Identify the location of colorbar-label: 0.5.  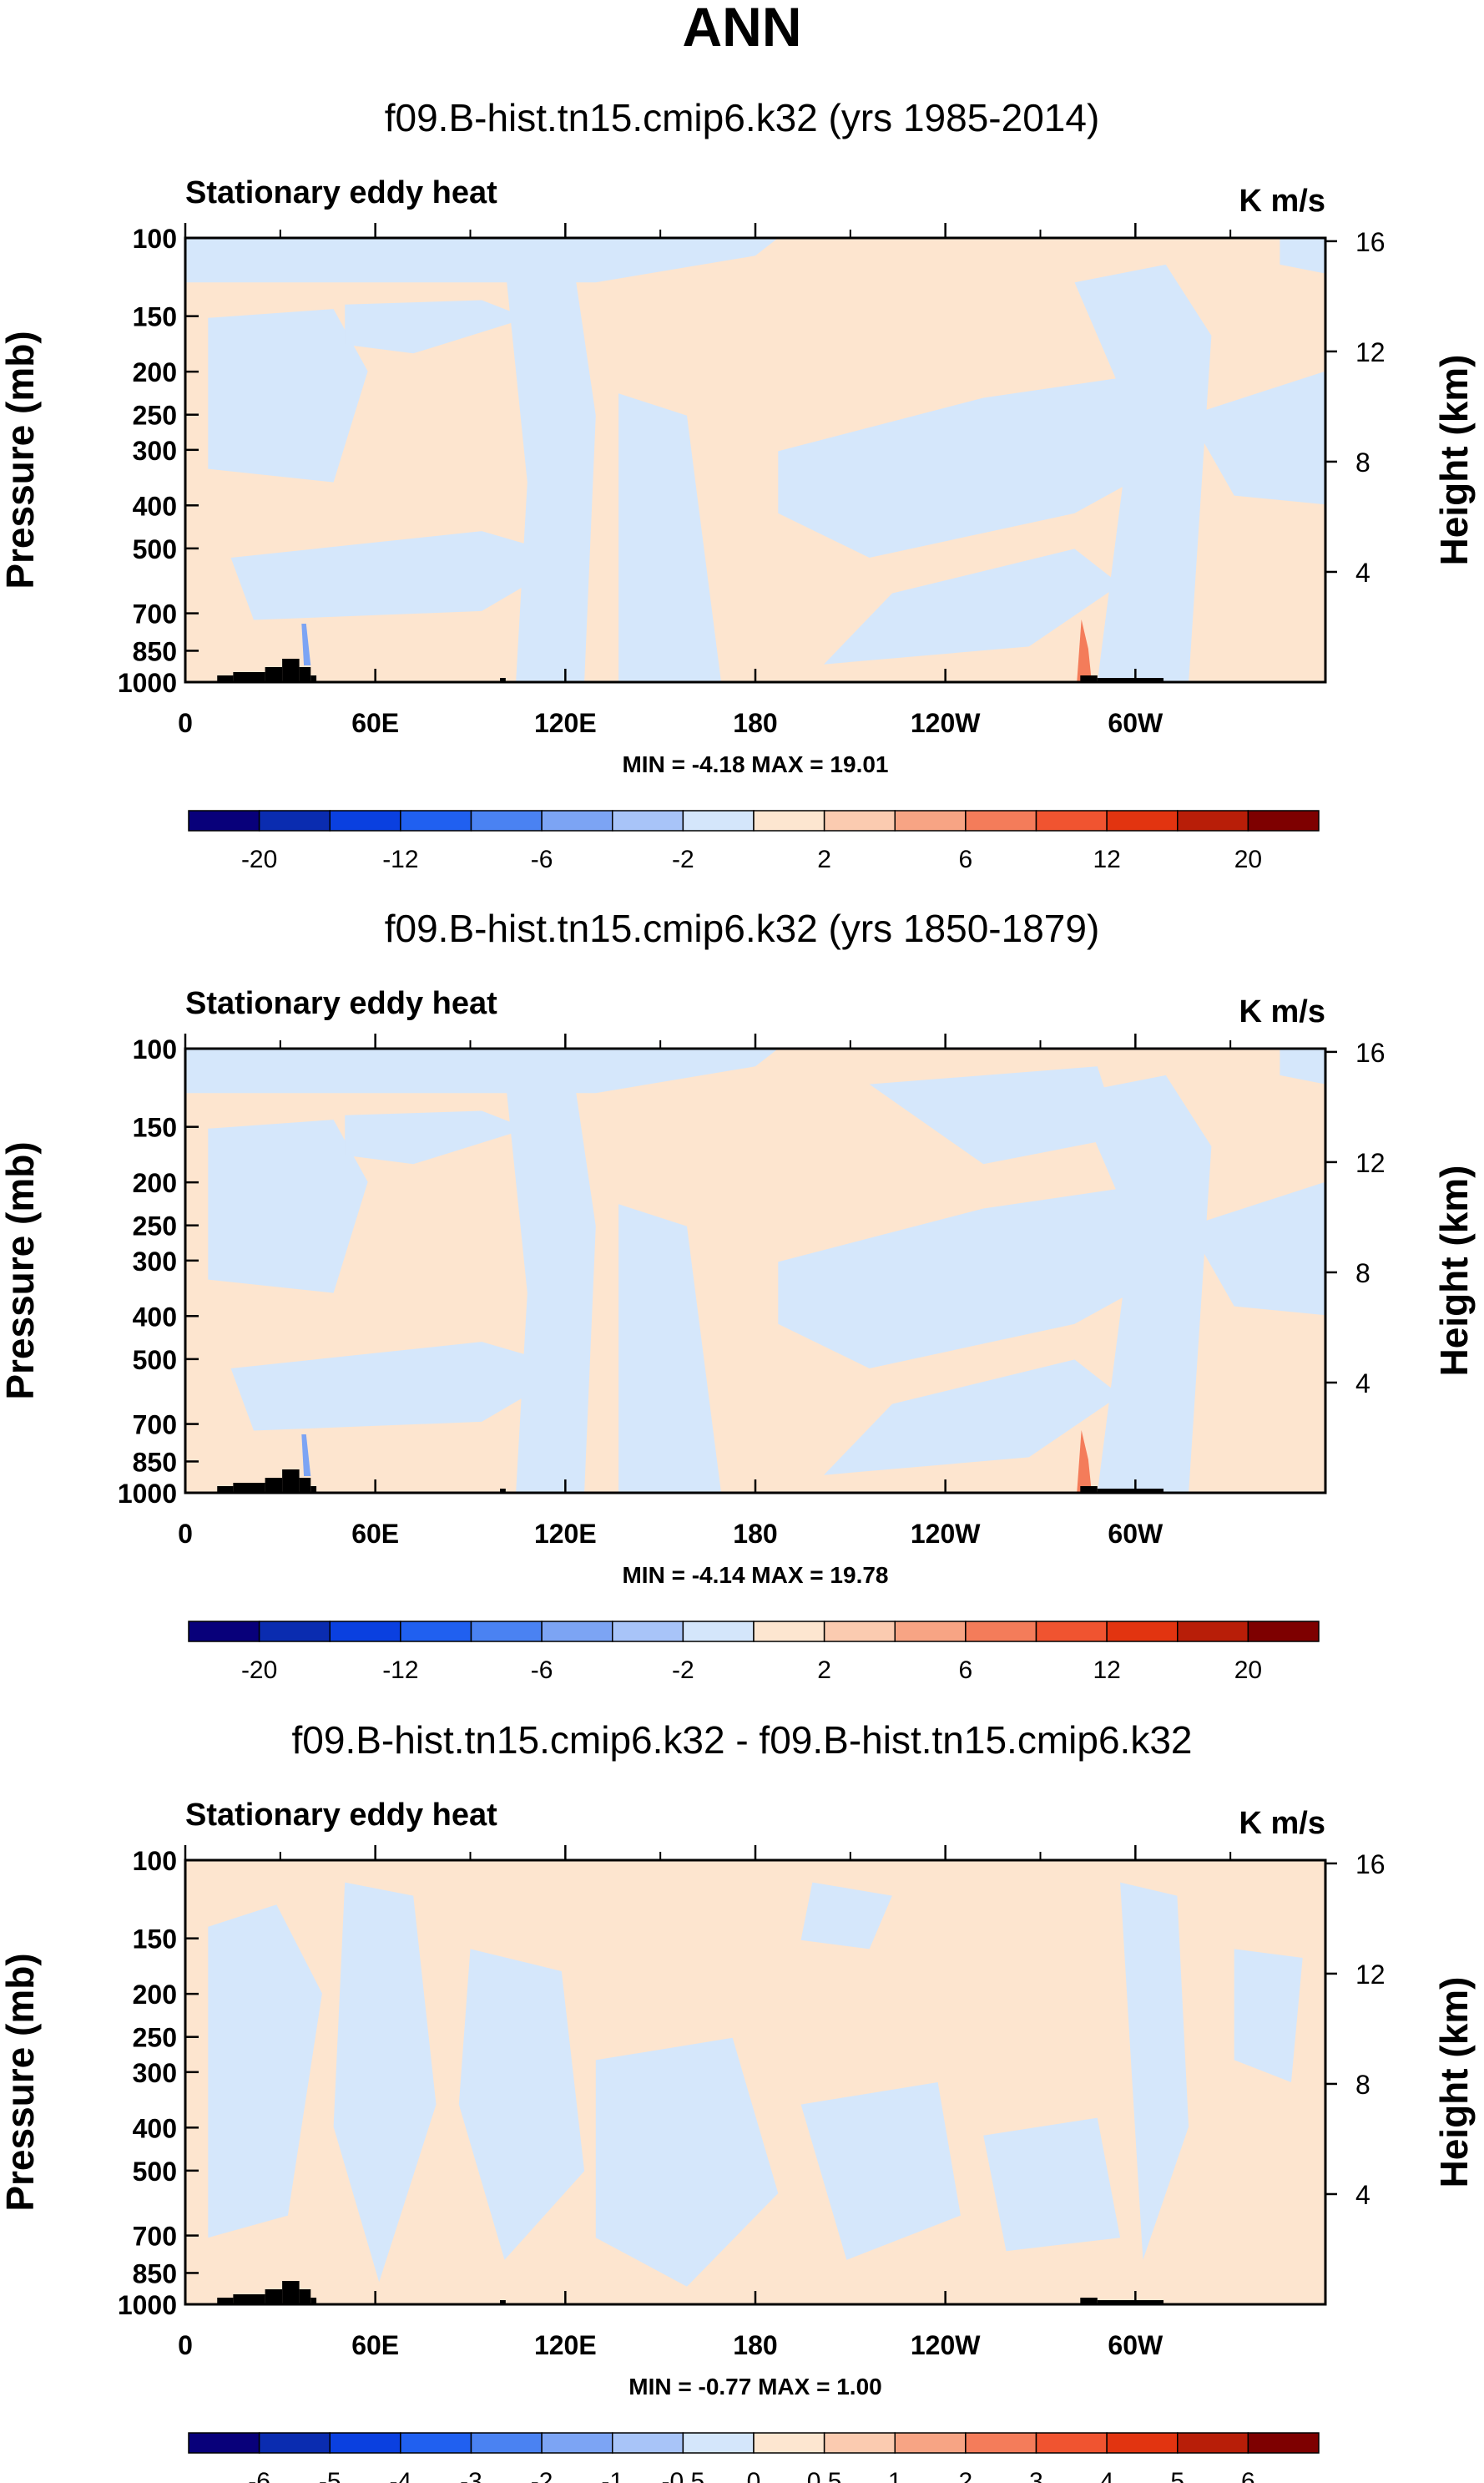
(824, 2475).